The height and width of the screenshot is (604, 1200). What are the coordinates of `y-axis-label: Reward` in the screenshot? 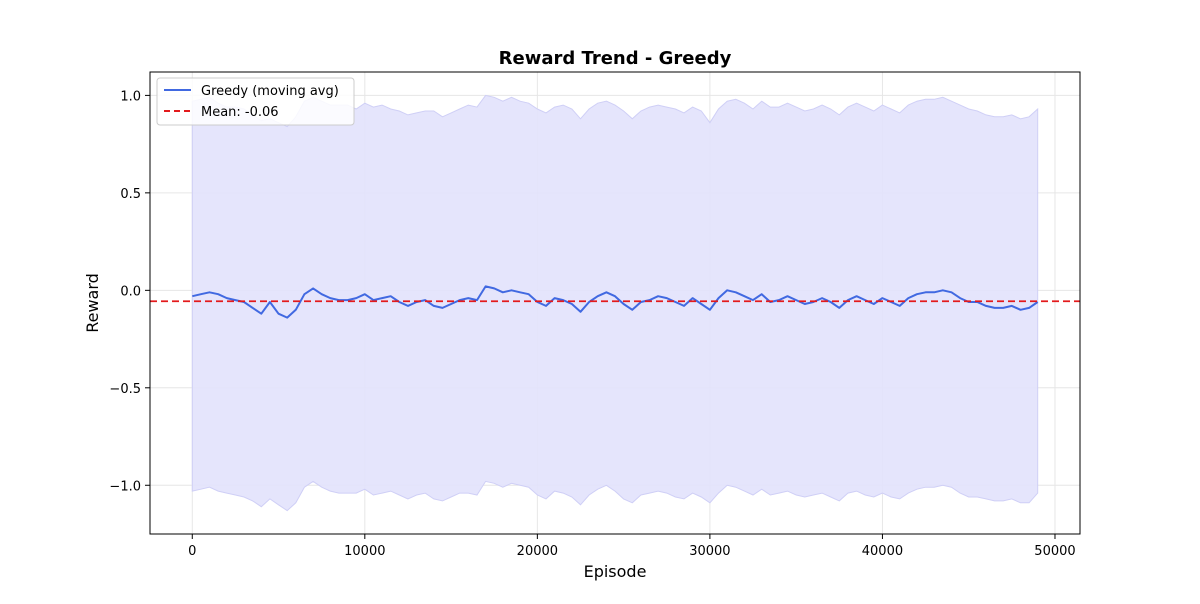 It's located at (92, 303).